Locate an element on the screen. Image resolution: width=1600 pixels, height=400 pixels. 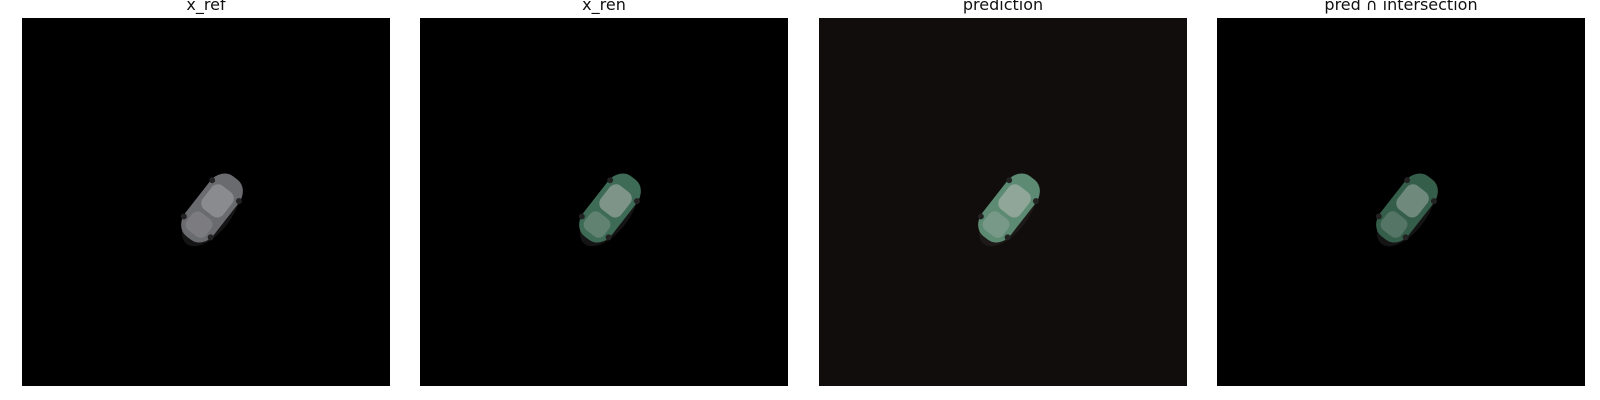
panel-title: prediction is located at coordinates (1003, 7).